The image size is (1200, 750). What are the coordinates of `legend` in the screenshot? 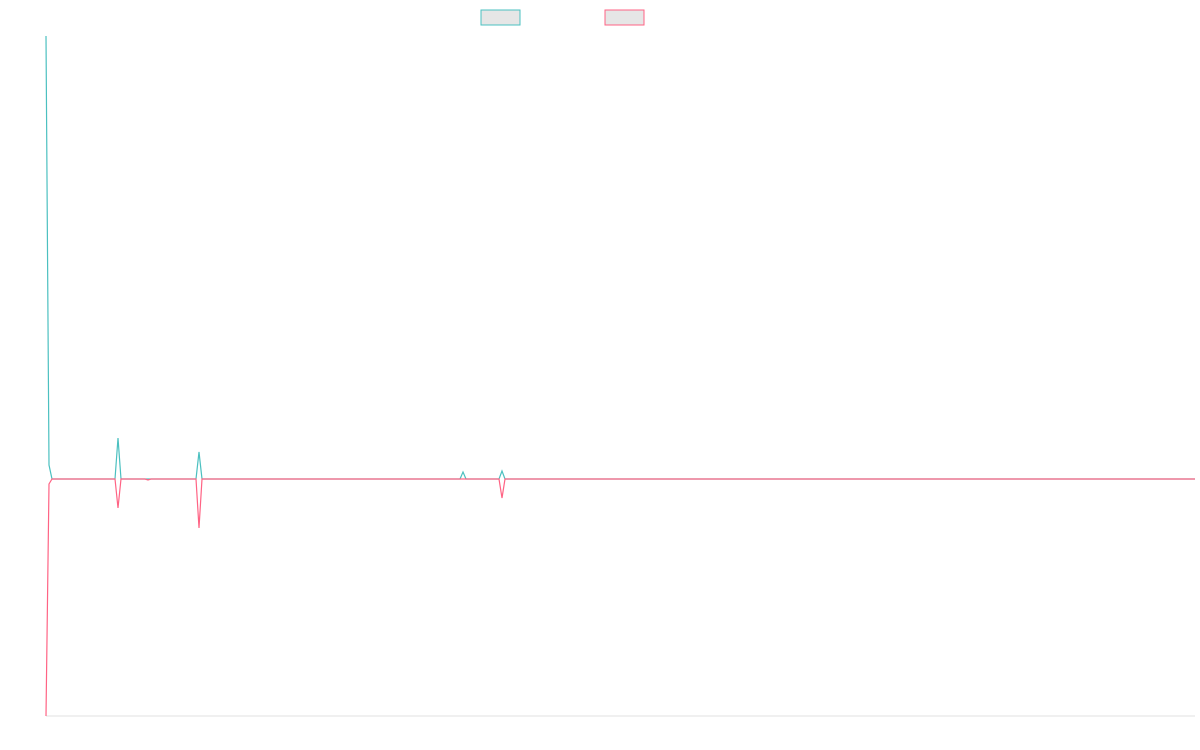 It's located at (562, 17).